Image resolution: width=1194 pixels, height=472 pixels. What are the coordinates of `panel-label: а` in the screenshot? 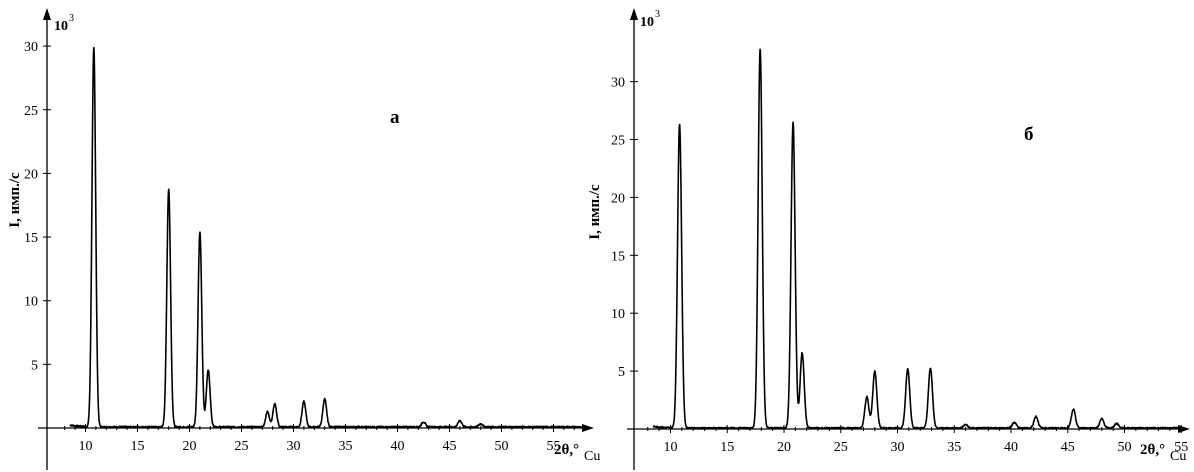 It's located at (395, 117).